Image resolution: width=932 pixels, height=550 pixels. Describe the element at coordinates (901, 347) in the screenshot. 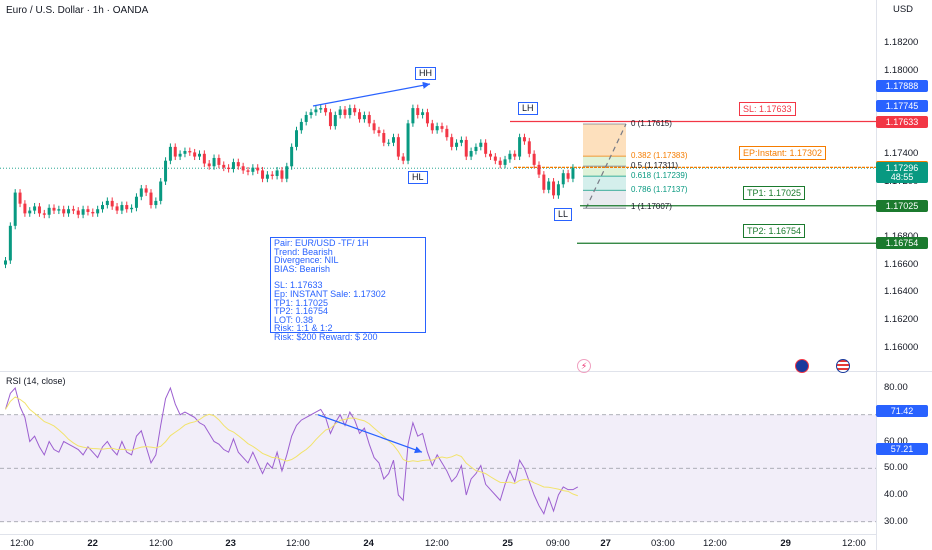

I see `price-tick-label: 1.16000` at that location.